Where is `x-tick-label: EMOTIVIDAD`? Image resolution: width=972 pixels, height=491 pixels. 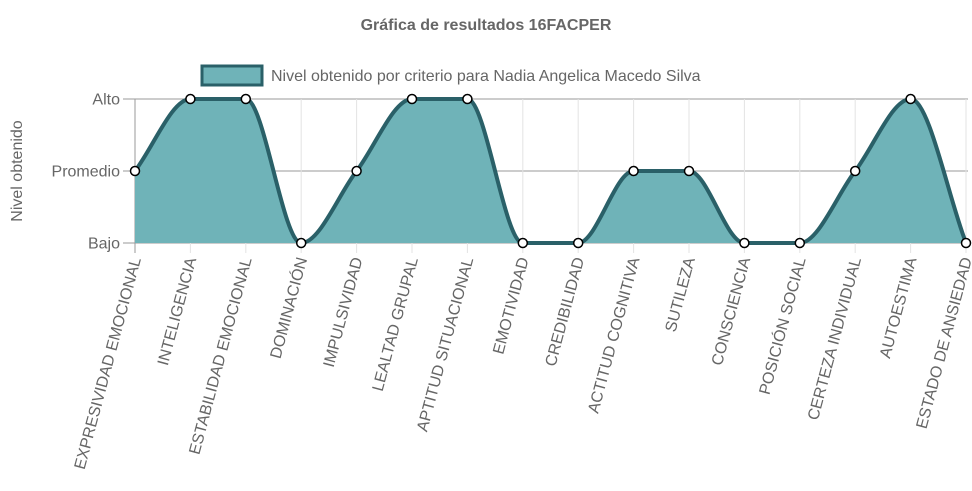
x-tick-label: EMOTIVIDAD is located at coordinates (511, 306).